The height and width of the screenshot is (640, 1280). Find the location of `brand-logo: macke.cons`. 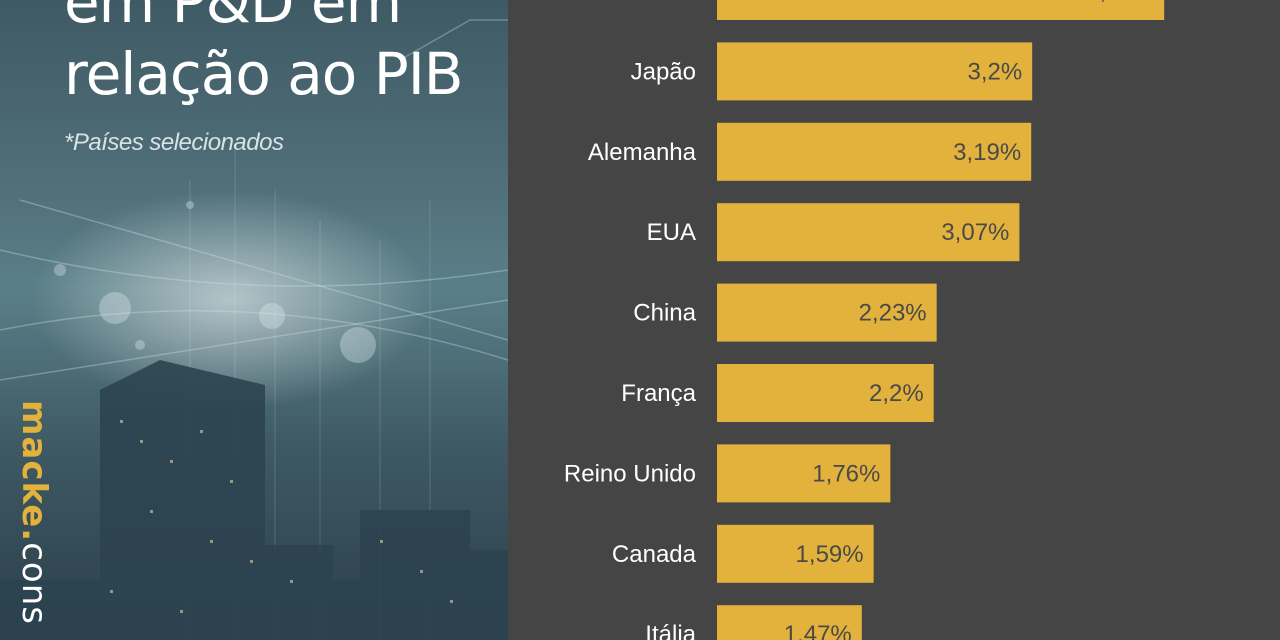

brand-logo: macke.cons is located at coordinates (34, 512).